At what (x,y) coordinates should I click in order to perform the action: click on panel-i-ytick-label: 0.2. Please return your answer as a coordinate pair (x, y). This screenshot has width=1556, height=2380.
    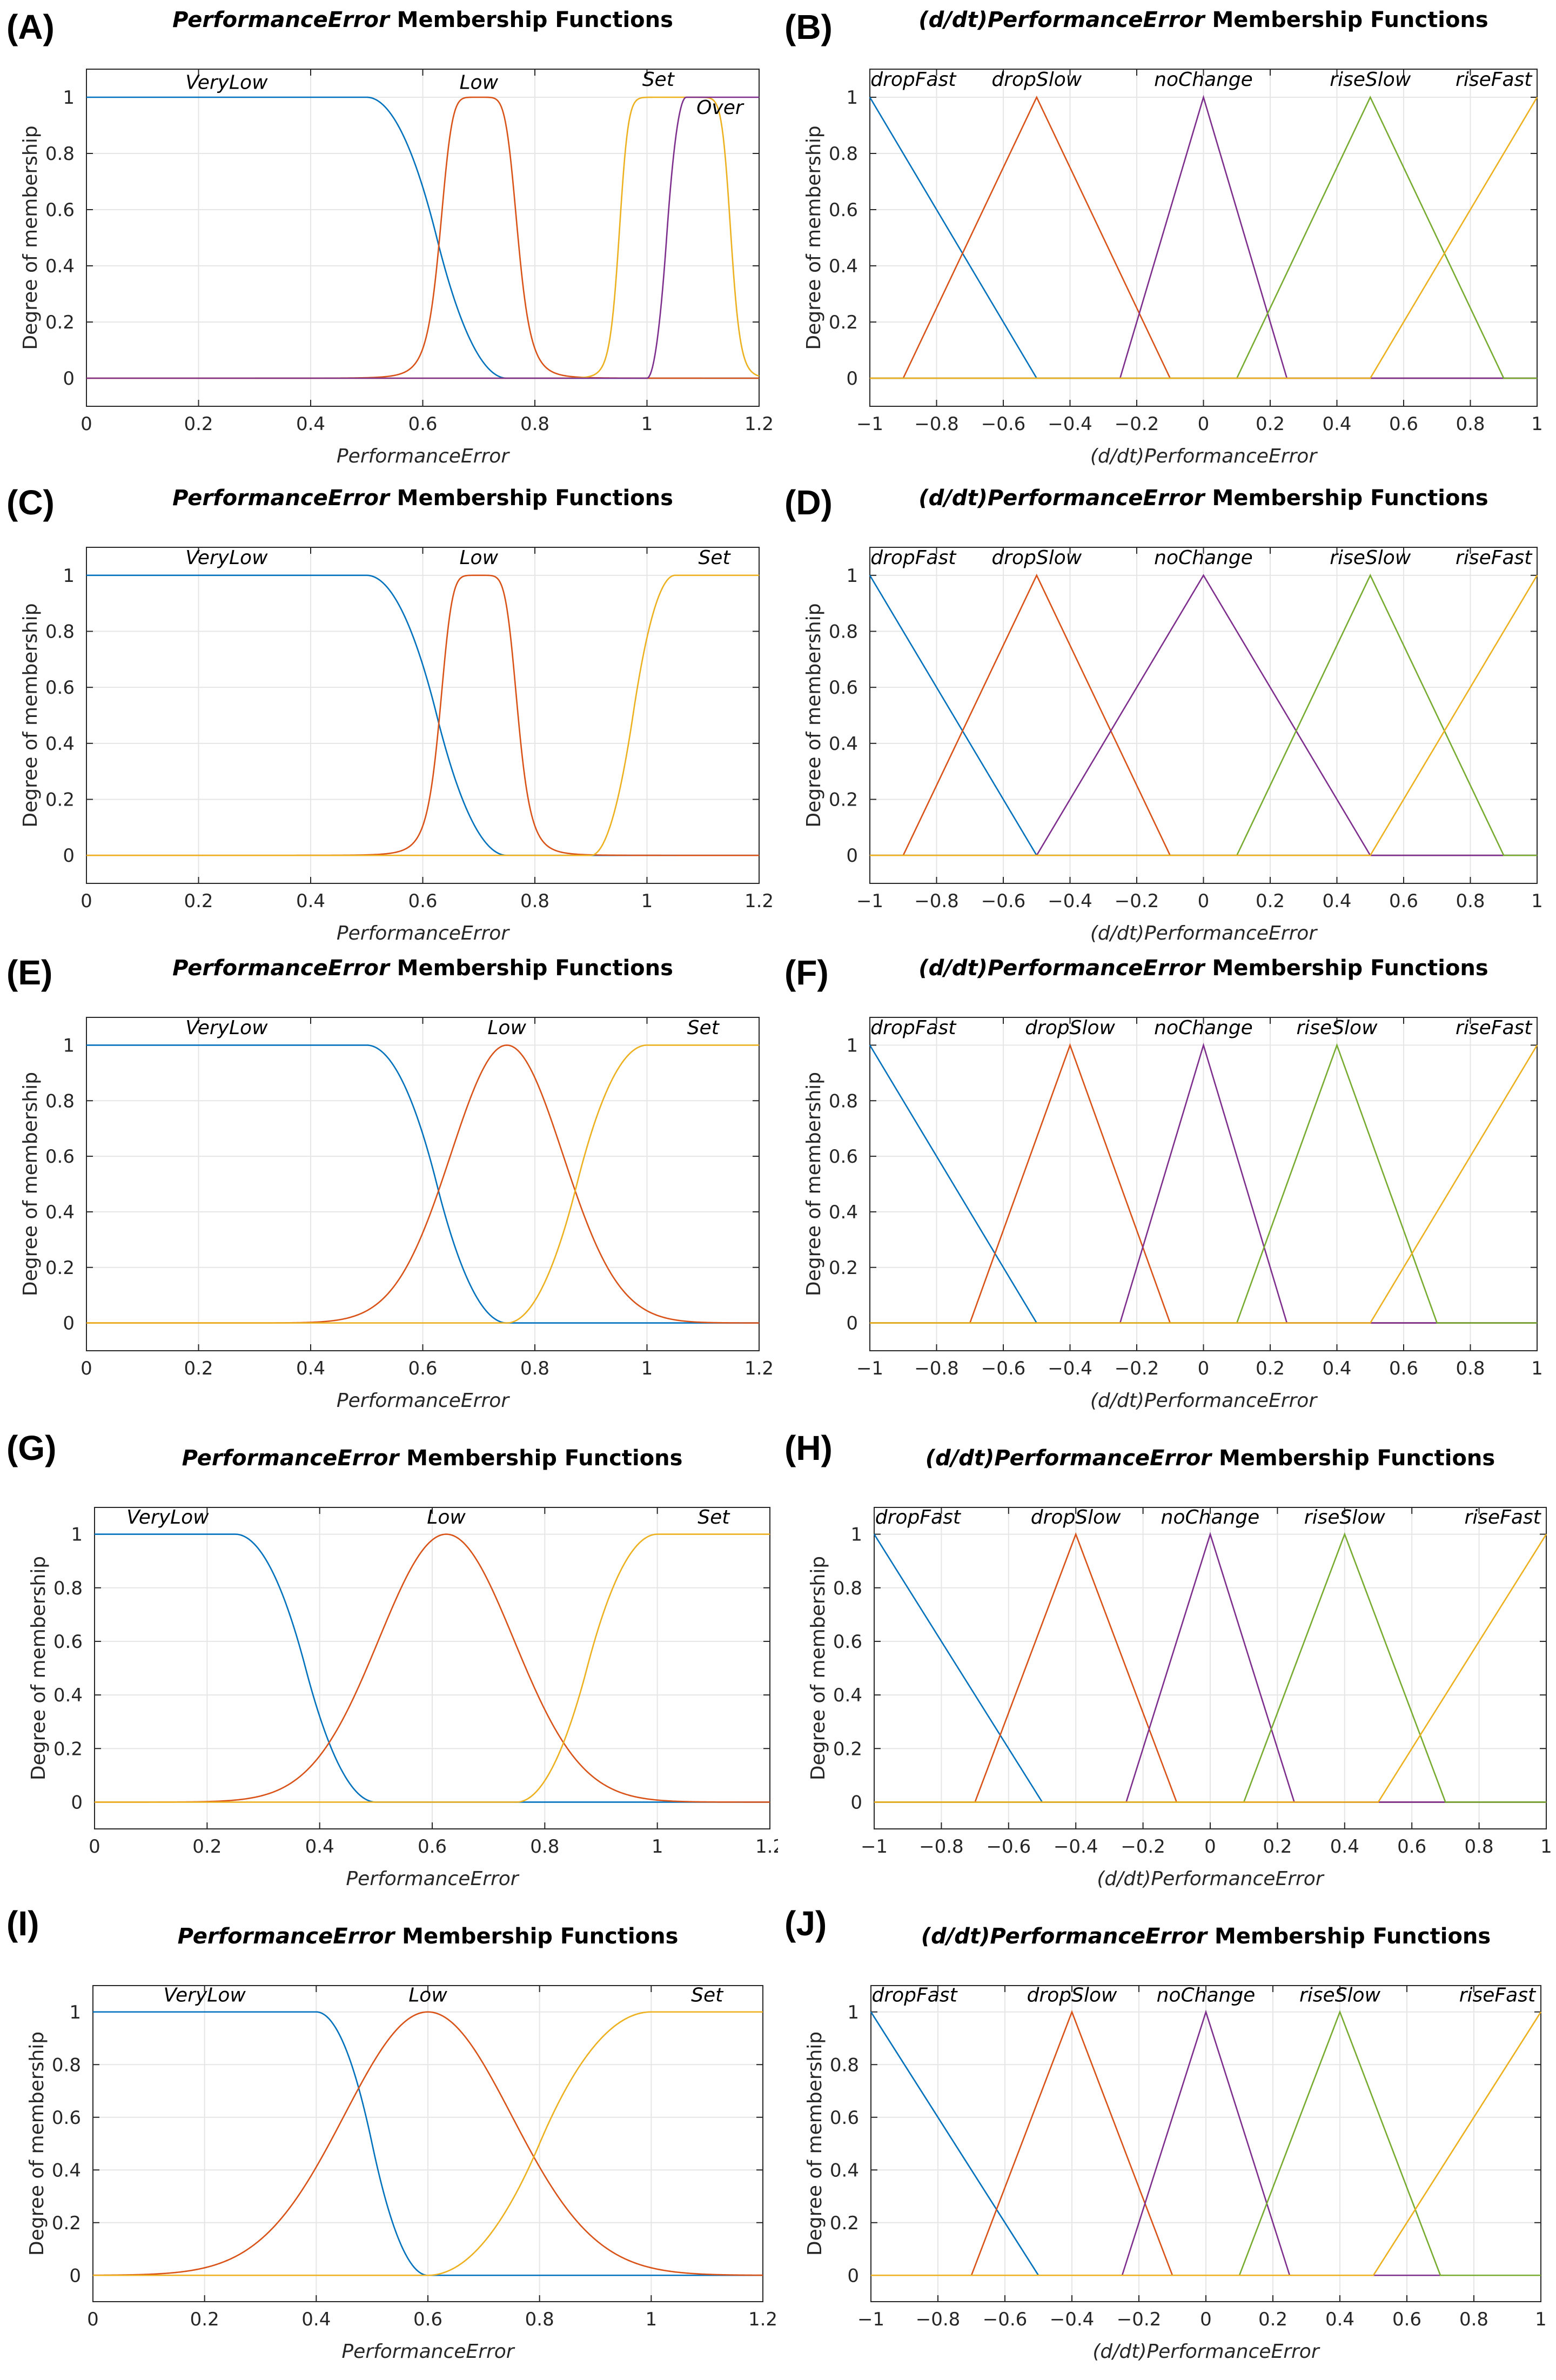
    Looking at the image, I should click on (66, 2223).